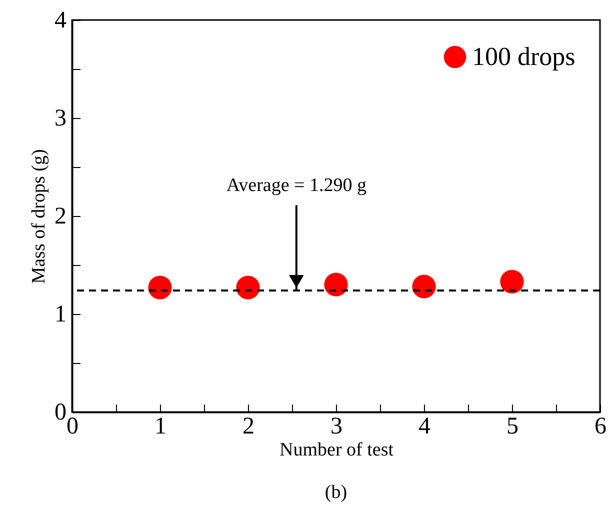  Describe the element at coordinates (336, 492) in the screenshot. I see `text: (b)` at that location.